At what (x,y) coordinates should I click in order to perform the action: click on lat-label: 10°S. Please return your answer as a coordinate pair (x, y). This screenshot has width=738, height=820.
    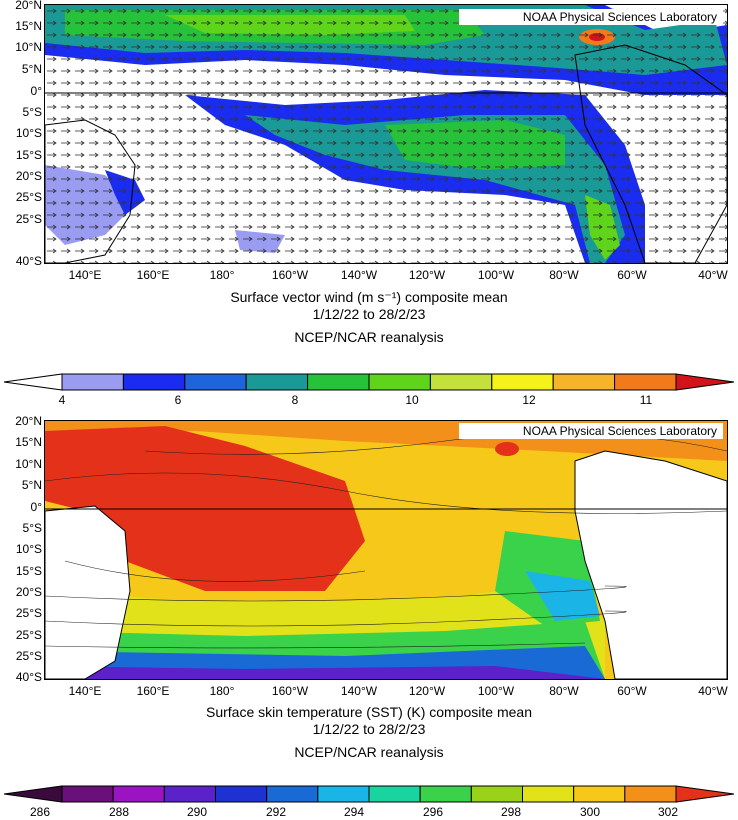
    Looking at the image, I should click on (28, 133).